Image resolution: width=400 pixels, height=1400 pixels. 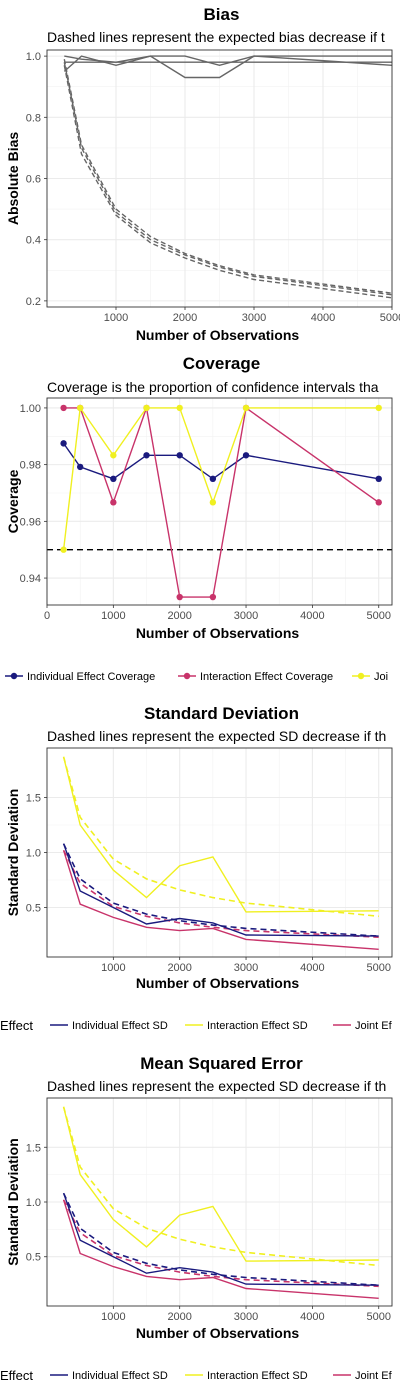 I want to click on y-tick-label: 0.4, so click(x=33, y=241).